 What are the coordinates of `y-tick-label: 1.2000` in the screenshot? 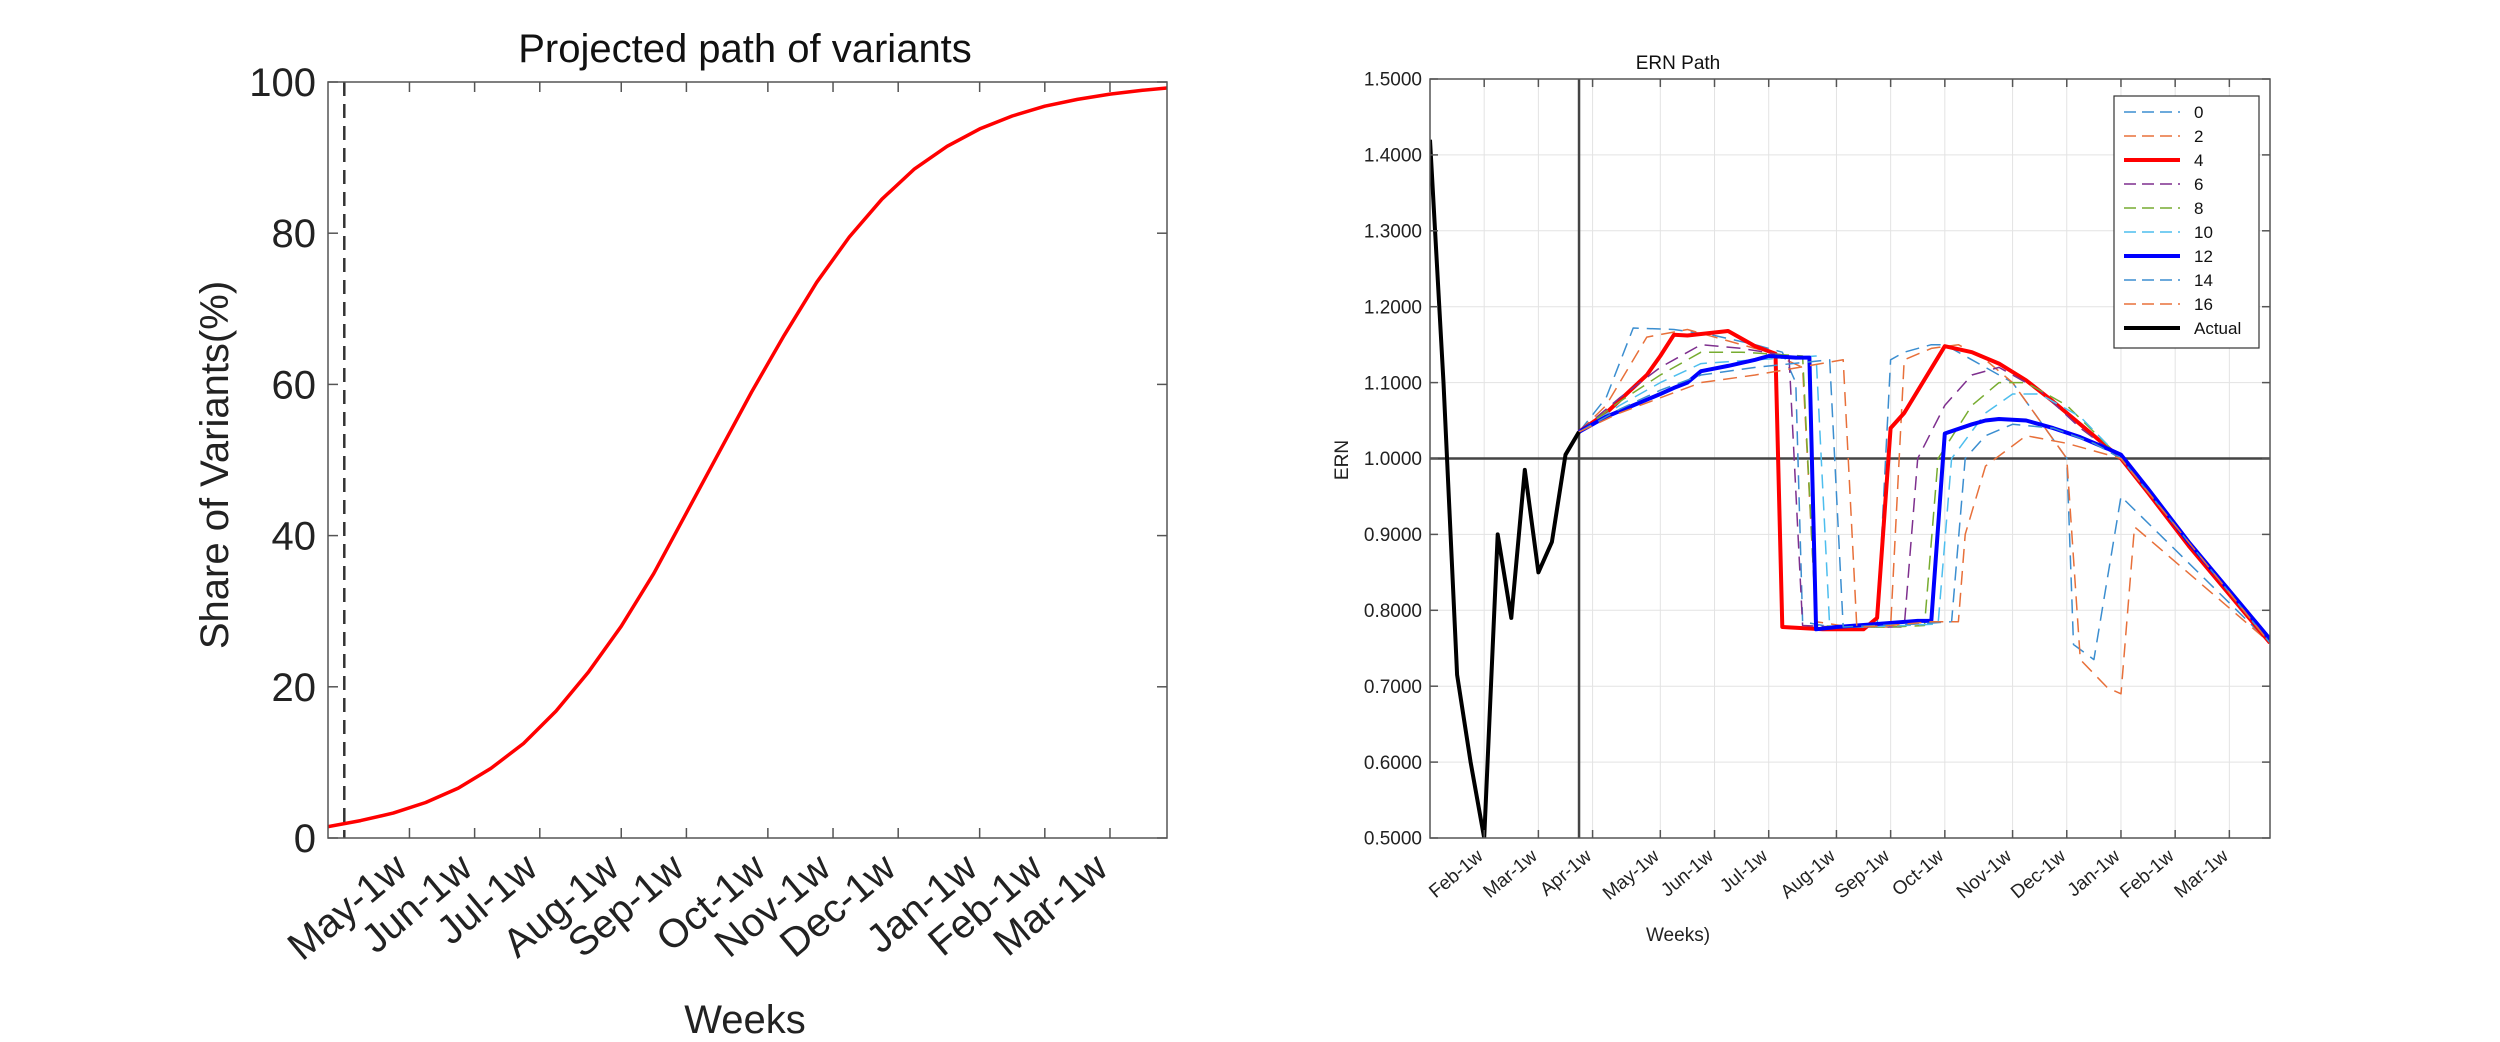 It's located at (1393, 307).